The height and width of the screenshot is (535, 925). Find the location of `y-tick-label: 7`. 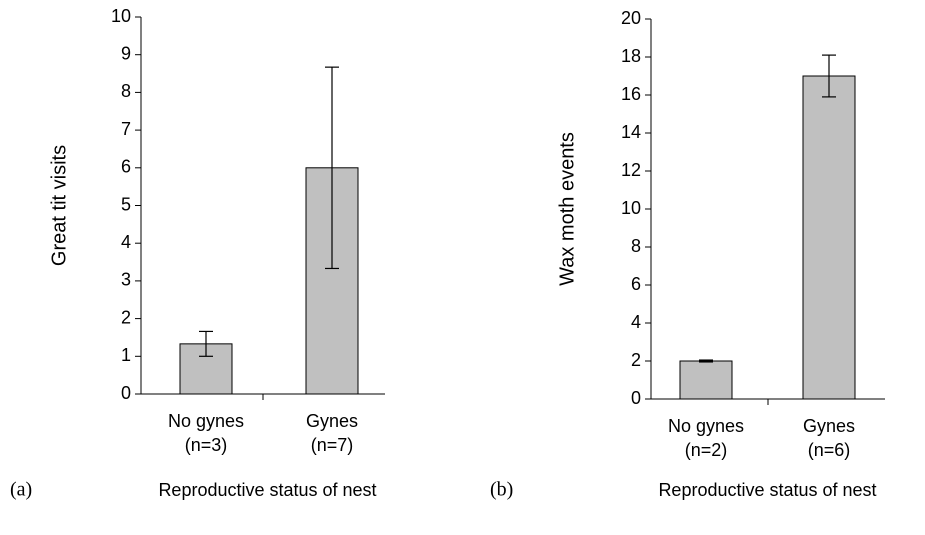

y-tick-label: 7 is located at coordinates (126, 129).